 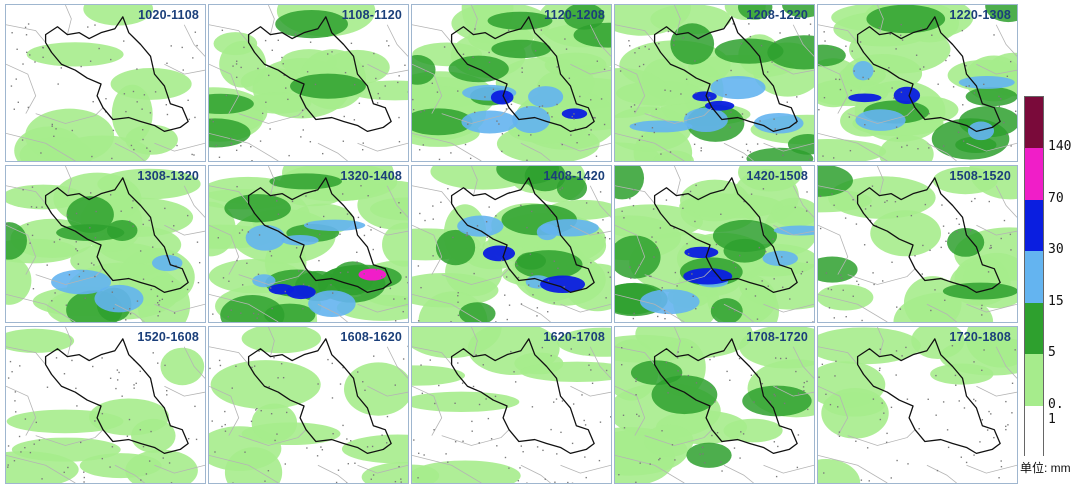 I want to click on forecast-panel-1708-1720: 1708-1720, so click(x=714, y=405).